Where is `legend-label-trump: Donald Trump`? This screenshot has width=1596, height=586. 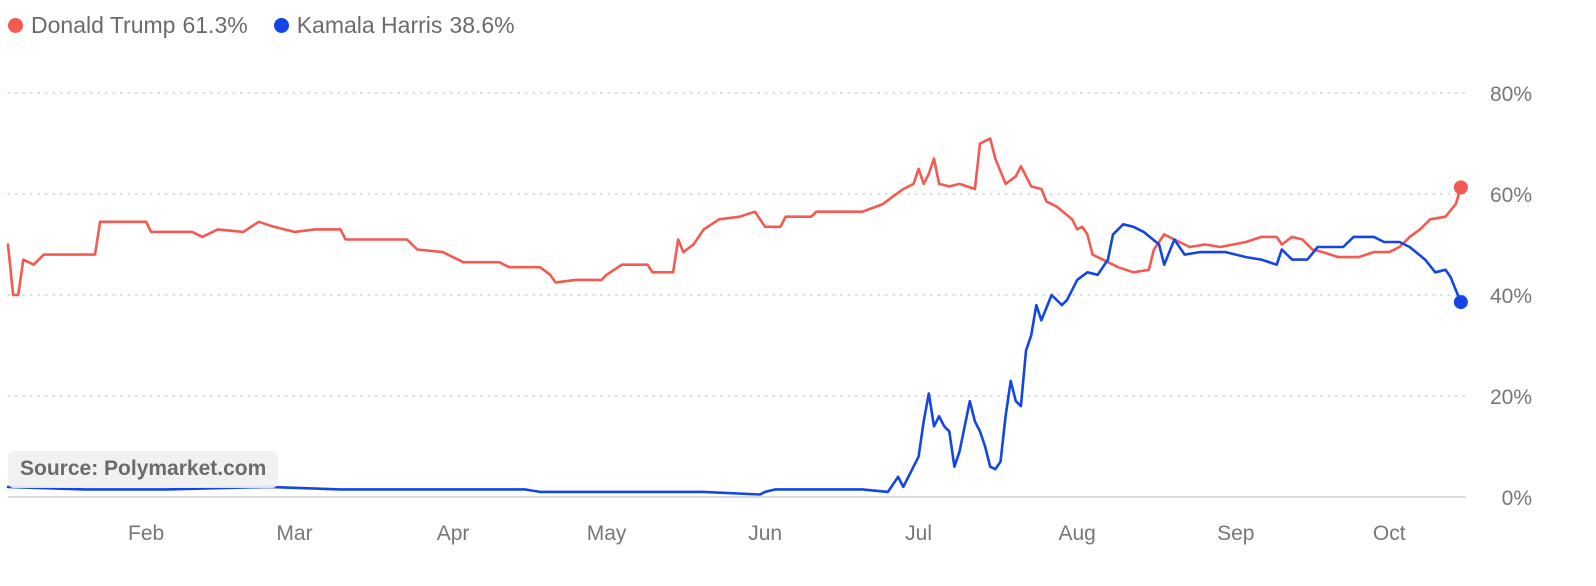 legend-label-trump: Donald Trump is located at coordinates (103, 25).